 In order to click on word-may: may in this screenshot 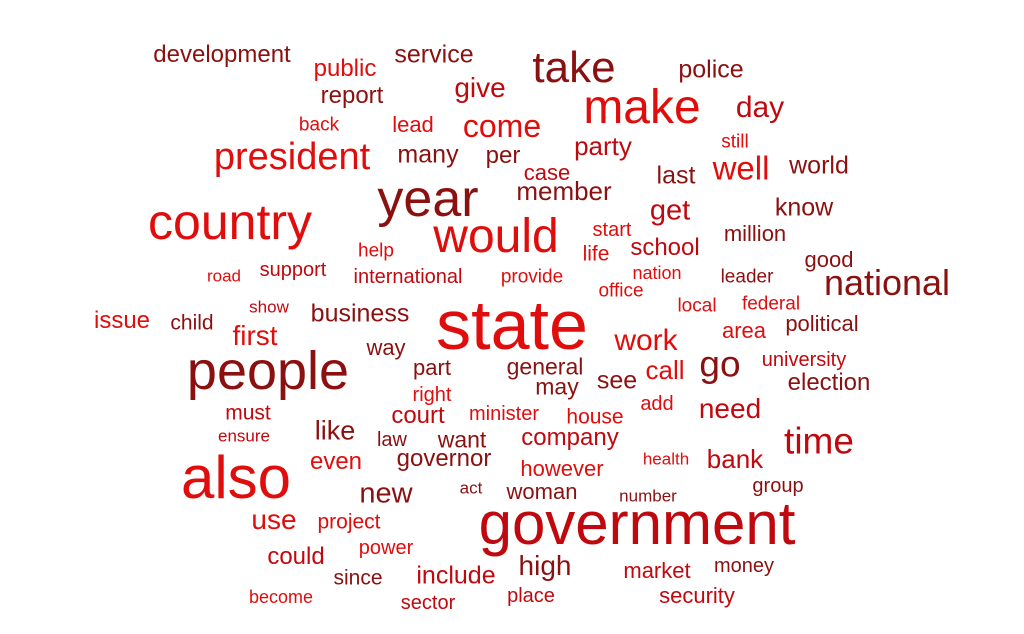, I will do `click(557, 386)`.